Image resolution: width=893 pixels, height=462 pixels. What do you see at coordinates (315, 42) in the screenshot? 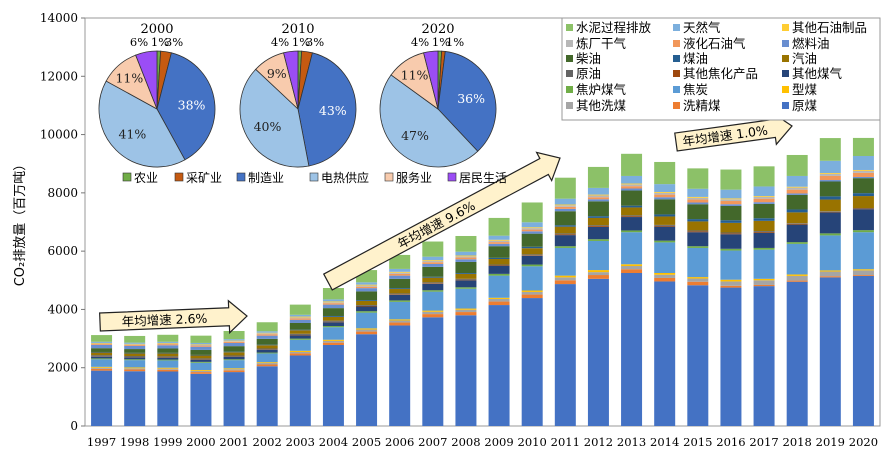
I see `pie-label: 3%` at bounding box center [315, 42].